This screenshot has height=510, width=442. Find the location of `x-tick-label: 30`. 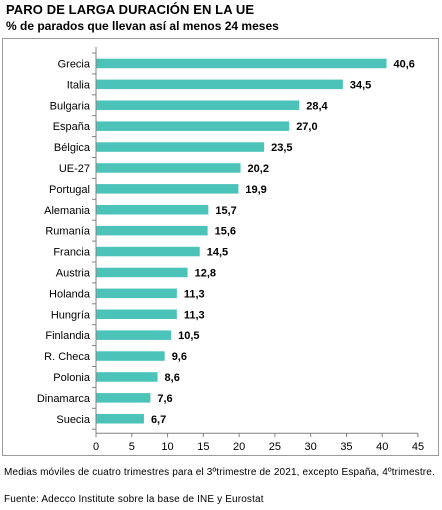

x-tick-label: 30 is located at coordinates (311, 447).